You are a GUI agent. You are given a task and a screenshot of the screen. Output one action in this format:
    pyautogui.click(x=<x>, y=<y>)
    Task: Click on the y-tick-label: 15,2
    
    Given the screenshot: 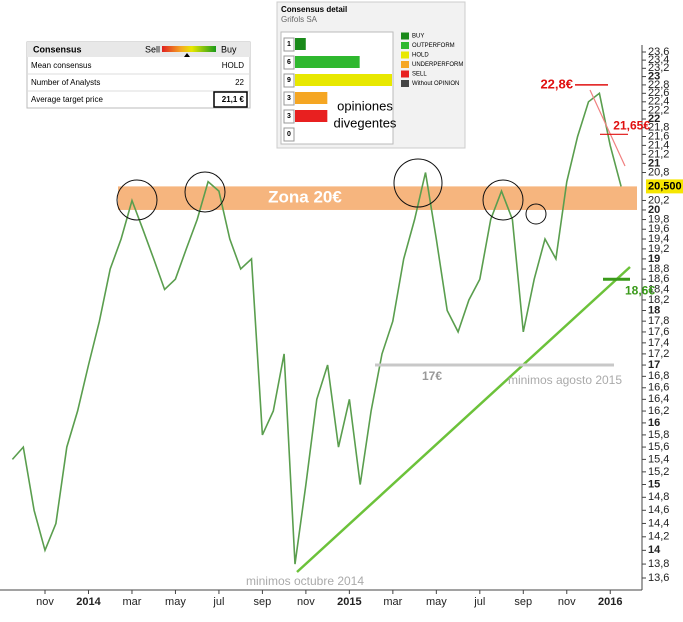 What is the action you would take?
    pyautogui.click(x=658, y=472)
    